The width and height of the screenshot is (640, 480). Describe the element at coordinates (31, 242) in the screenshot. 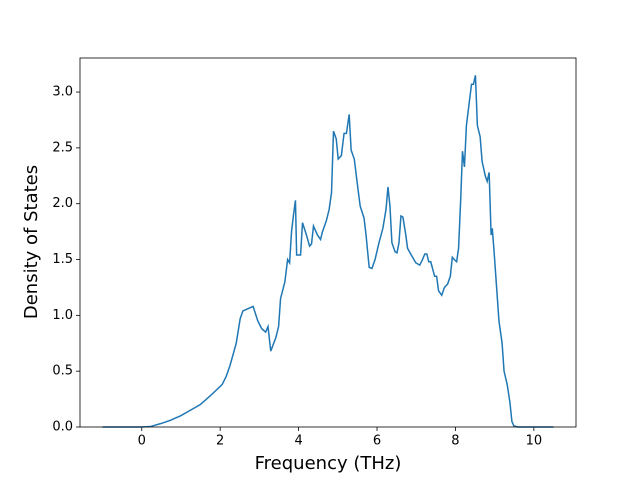

I see `y-axis-label: Density of States` at that location.